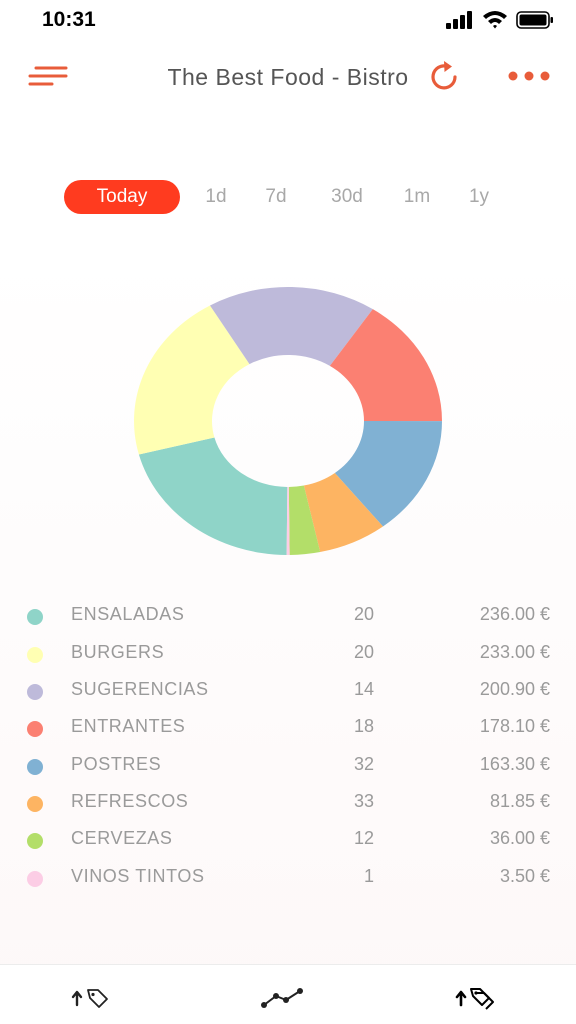  I want to click on period-tab-1m: 1m, so click(417, 196).